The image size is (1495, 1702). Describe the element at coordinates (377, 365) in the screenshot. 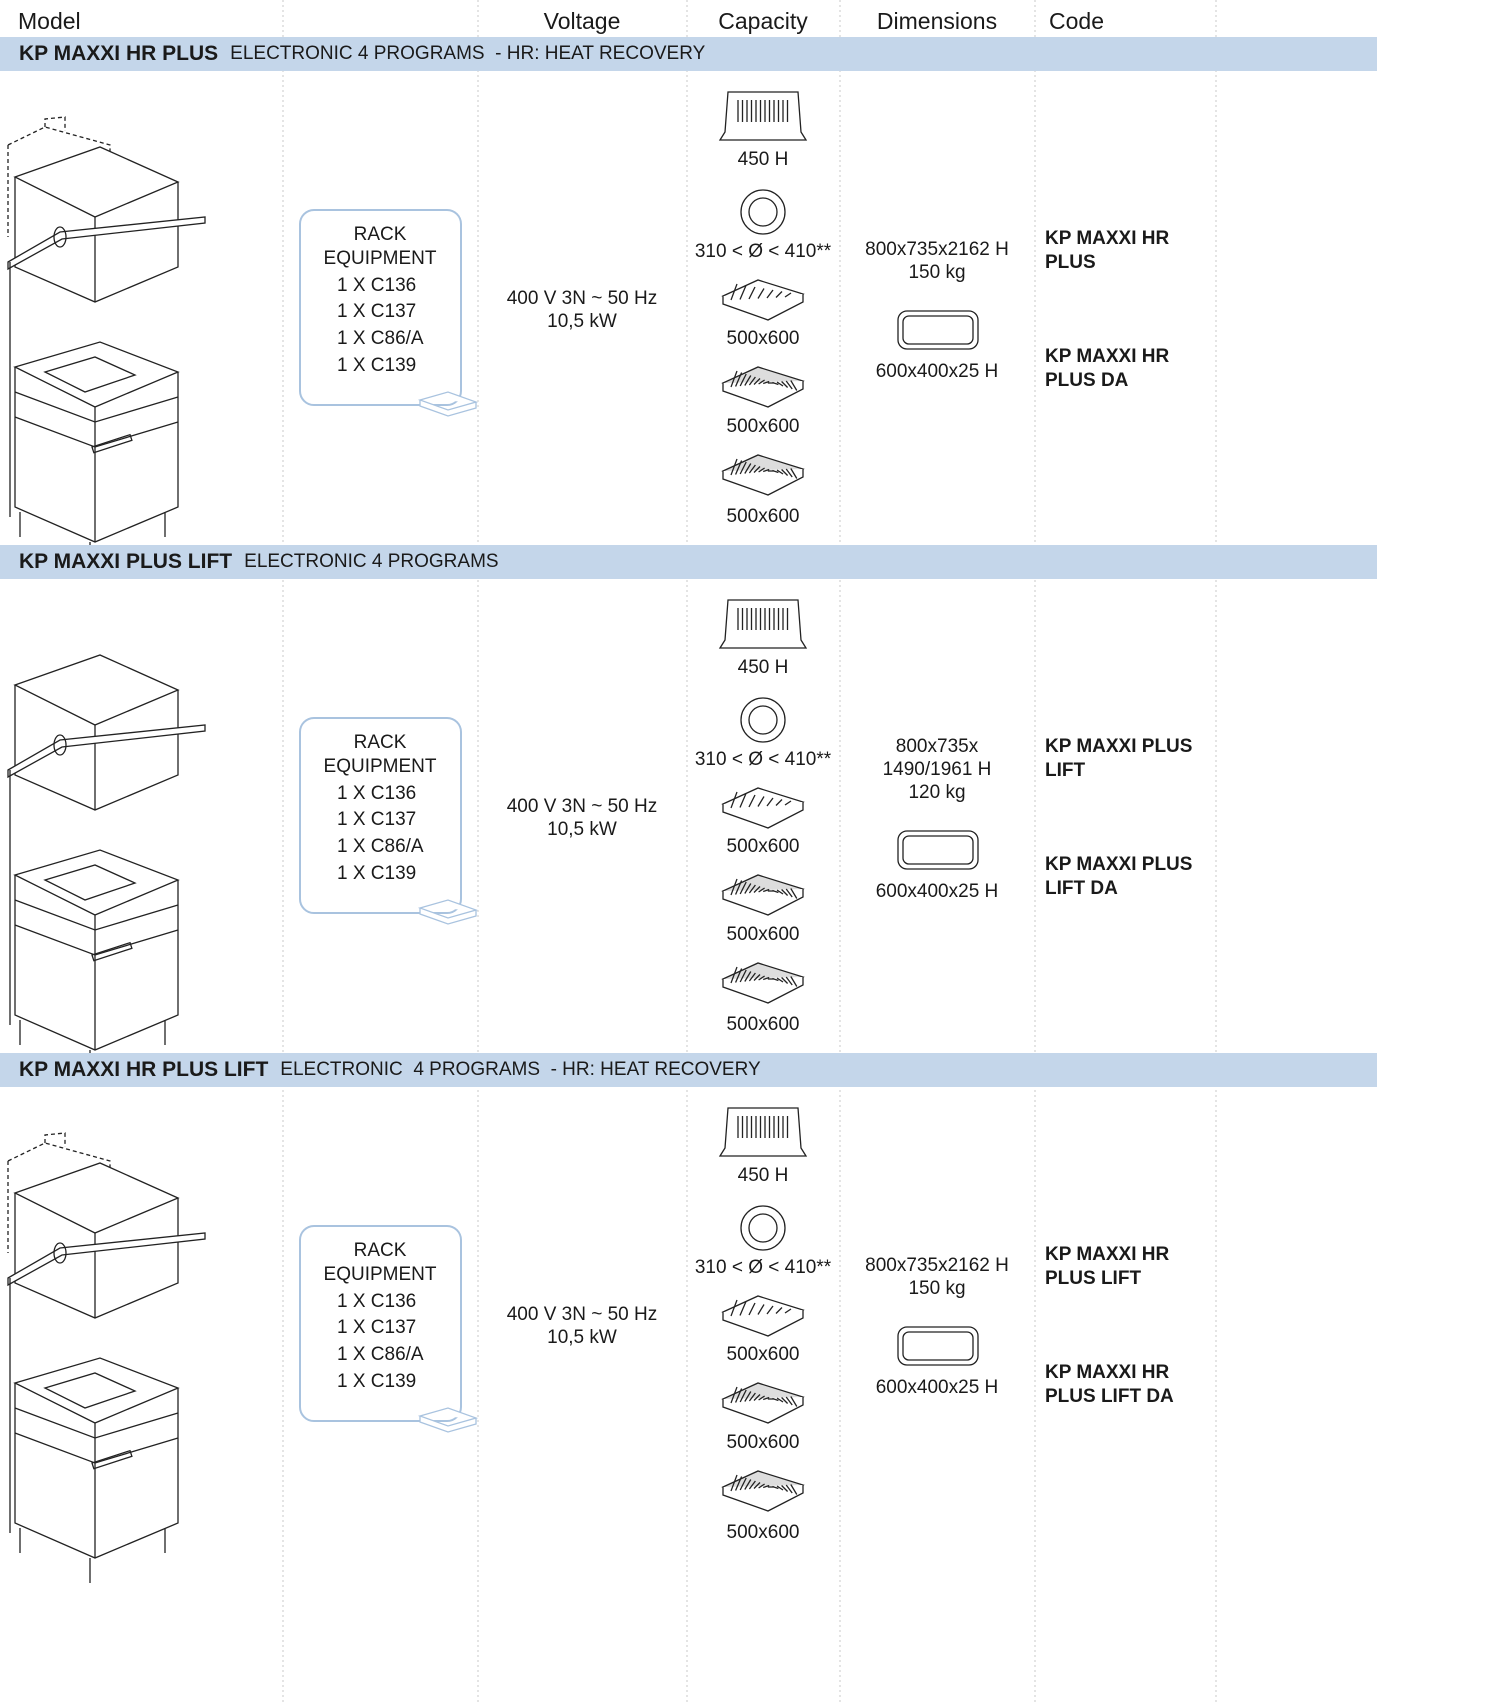

I see `rack-item: 1 X C139` at that location.